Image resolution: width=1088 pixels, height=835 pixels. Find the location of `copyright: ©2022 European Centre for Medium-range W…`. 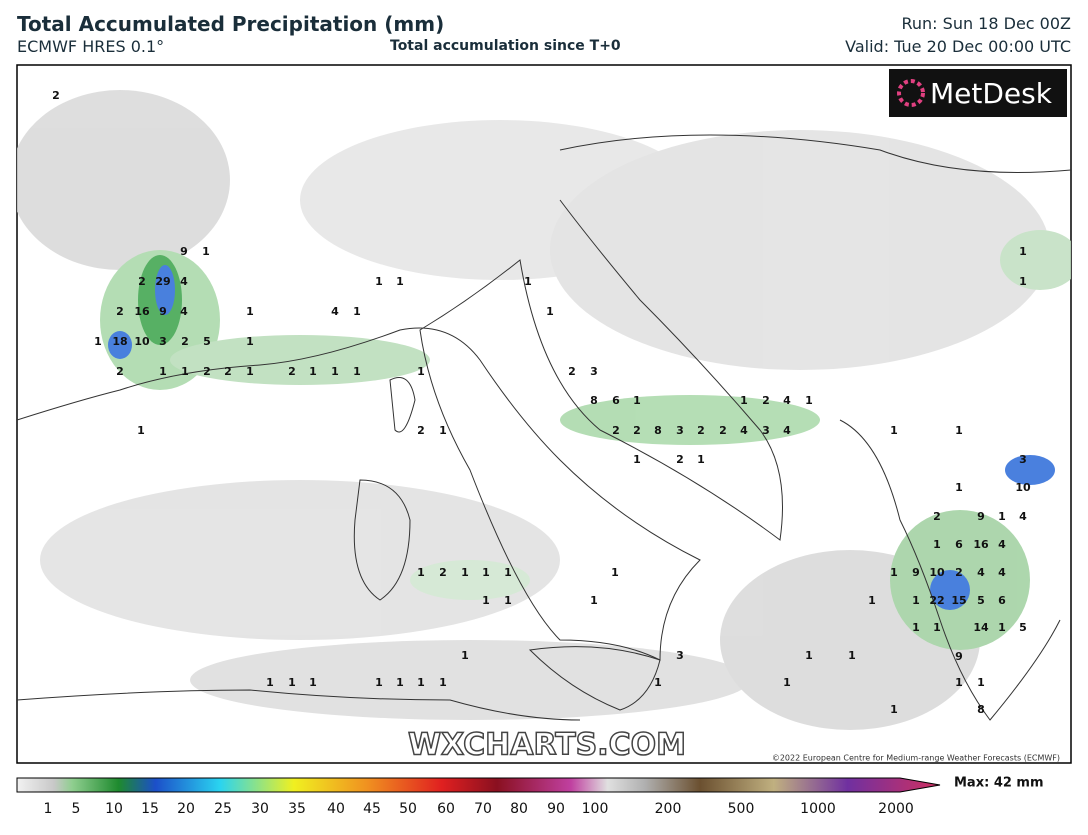

copyright: ©2022 European Centre for Medium-range W… is located at coordinates (916, 758).